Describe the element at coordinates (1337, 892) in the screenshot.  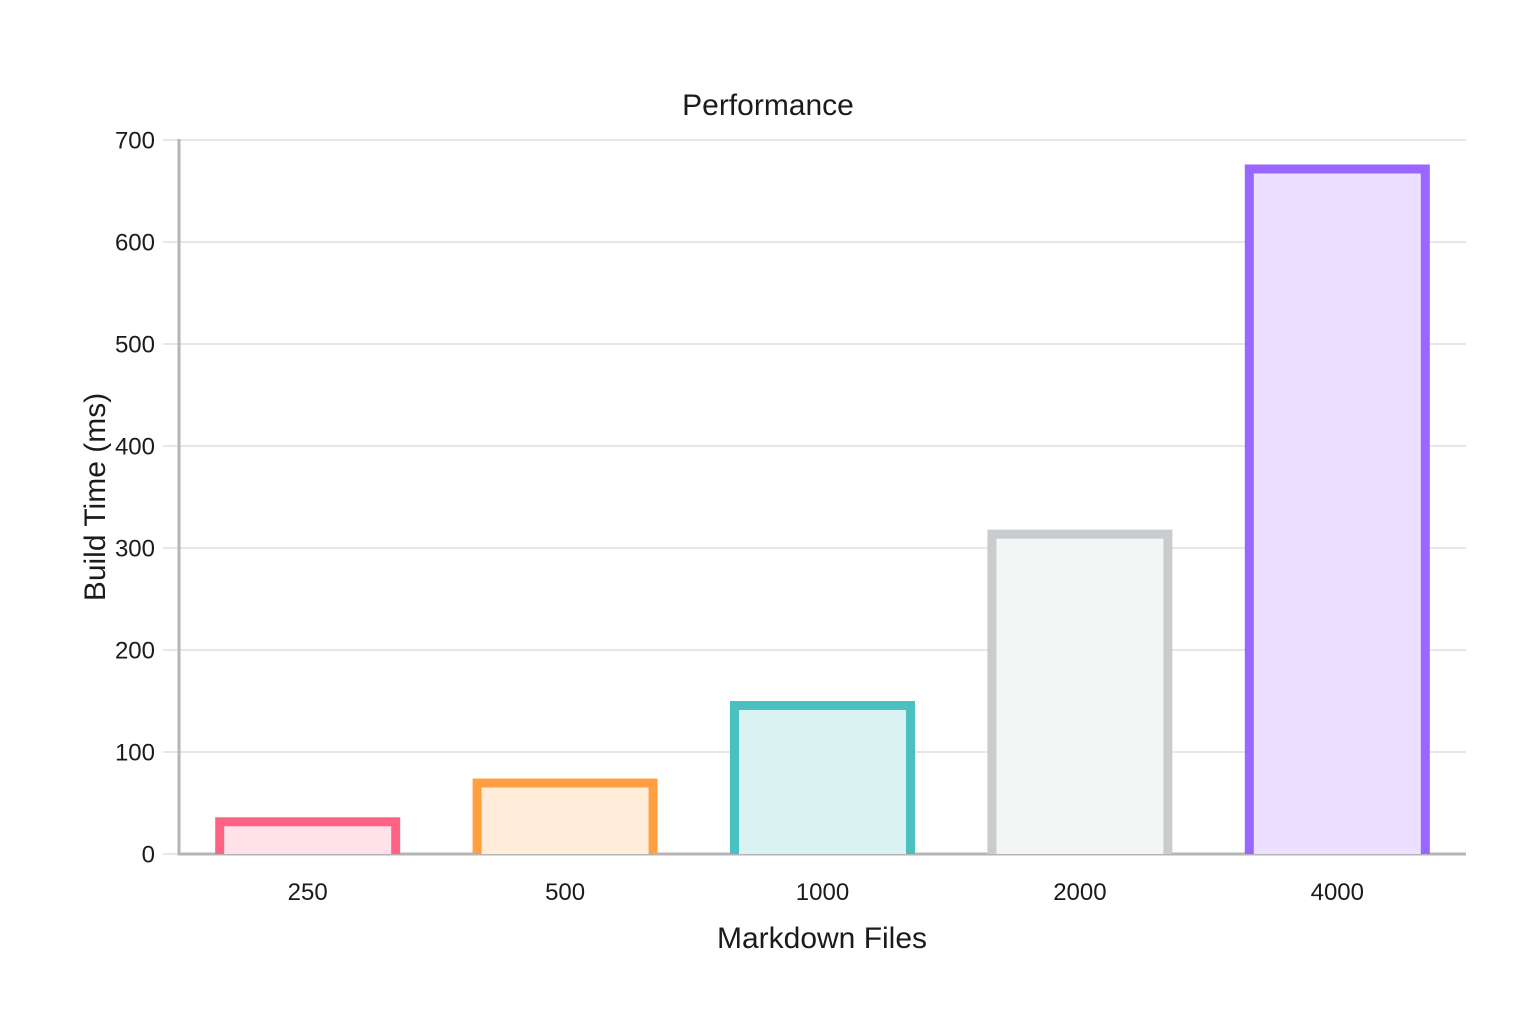
I see `x-tick-label: 4000` at that location.